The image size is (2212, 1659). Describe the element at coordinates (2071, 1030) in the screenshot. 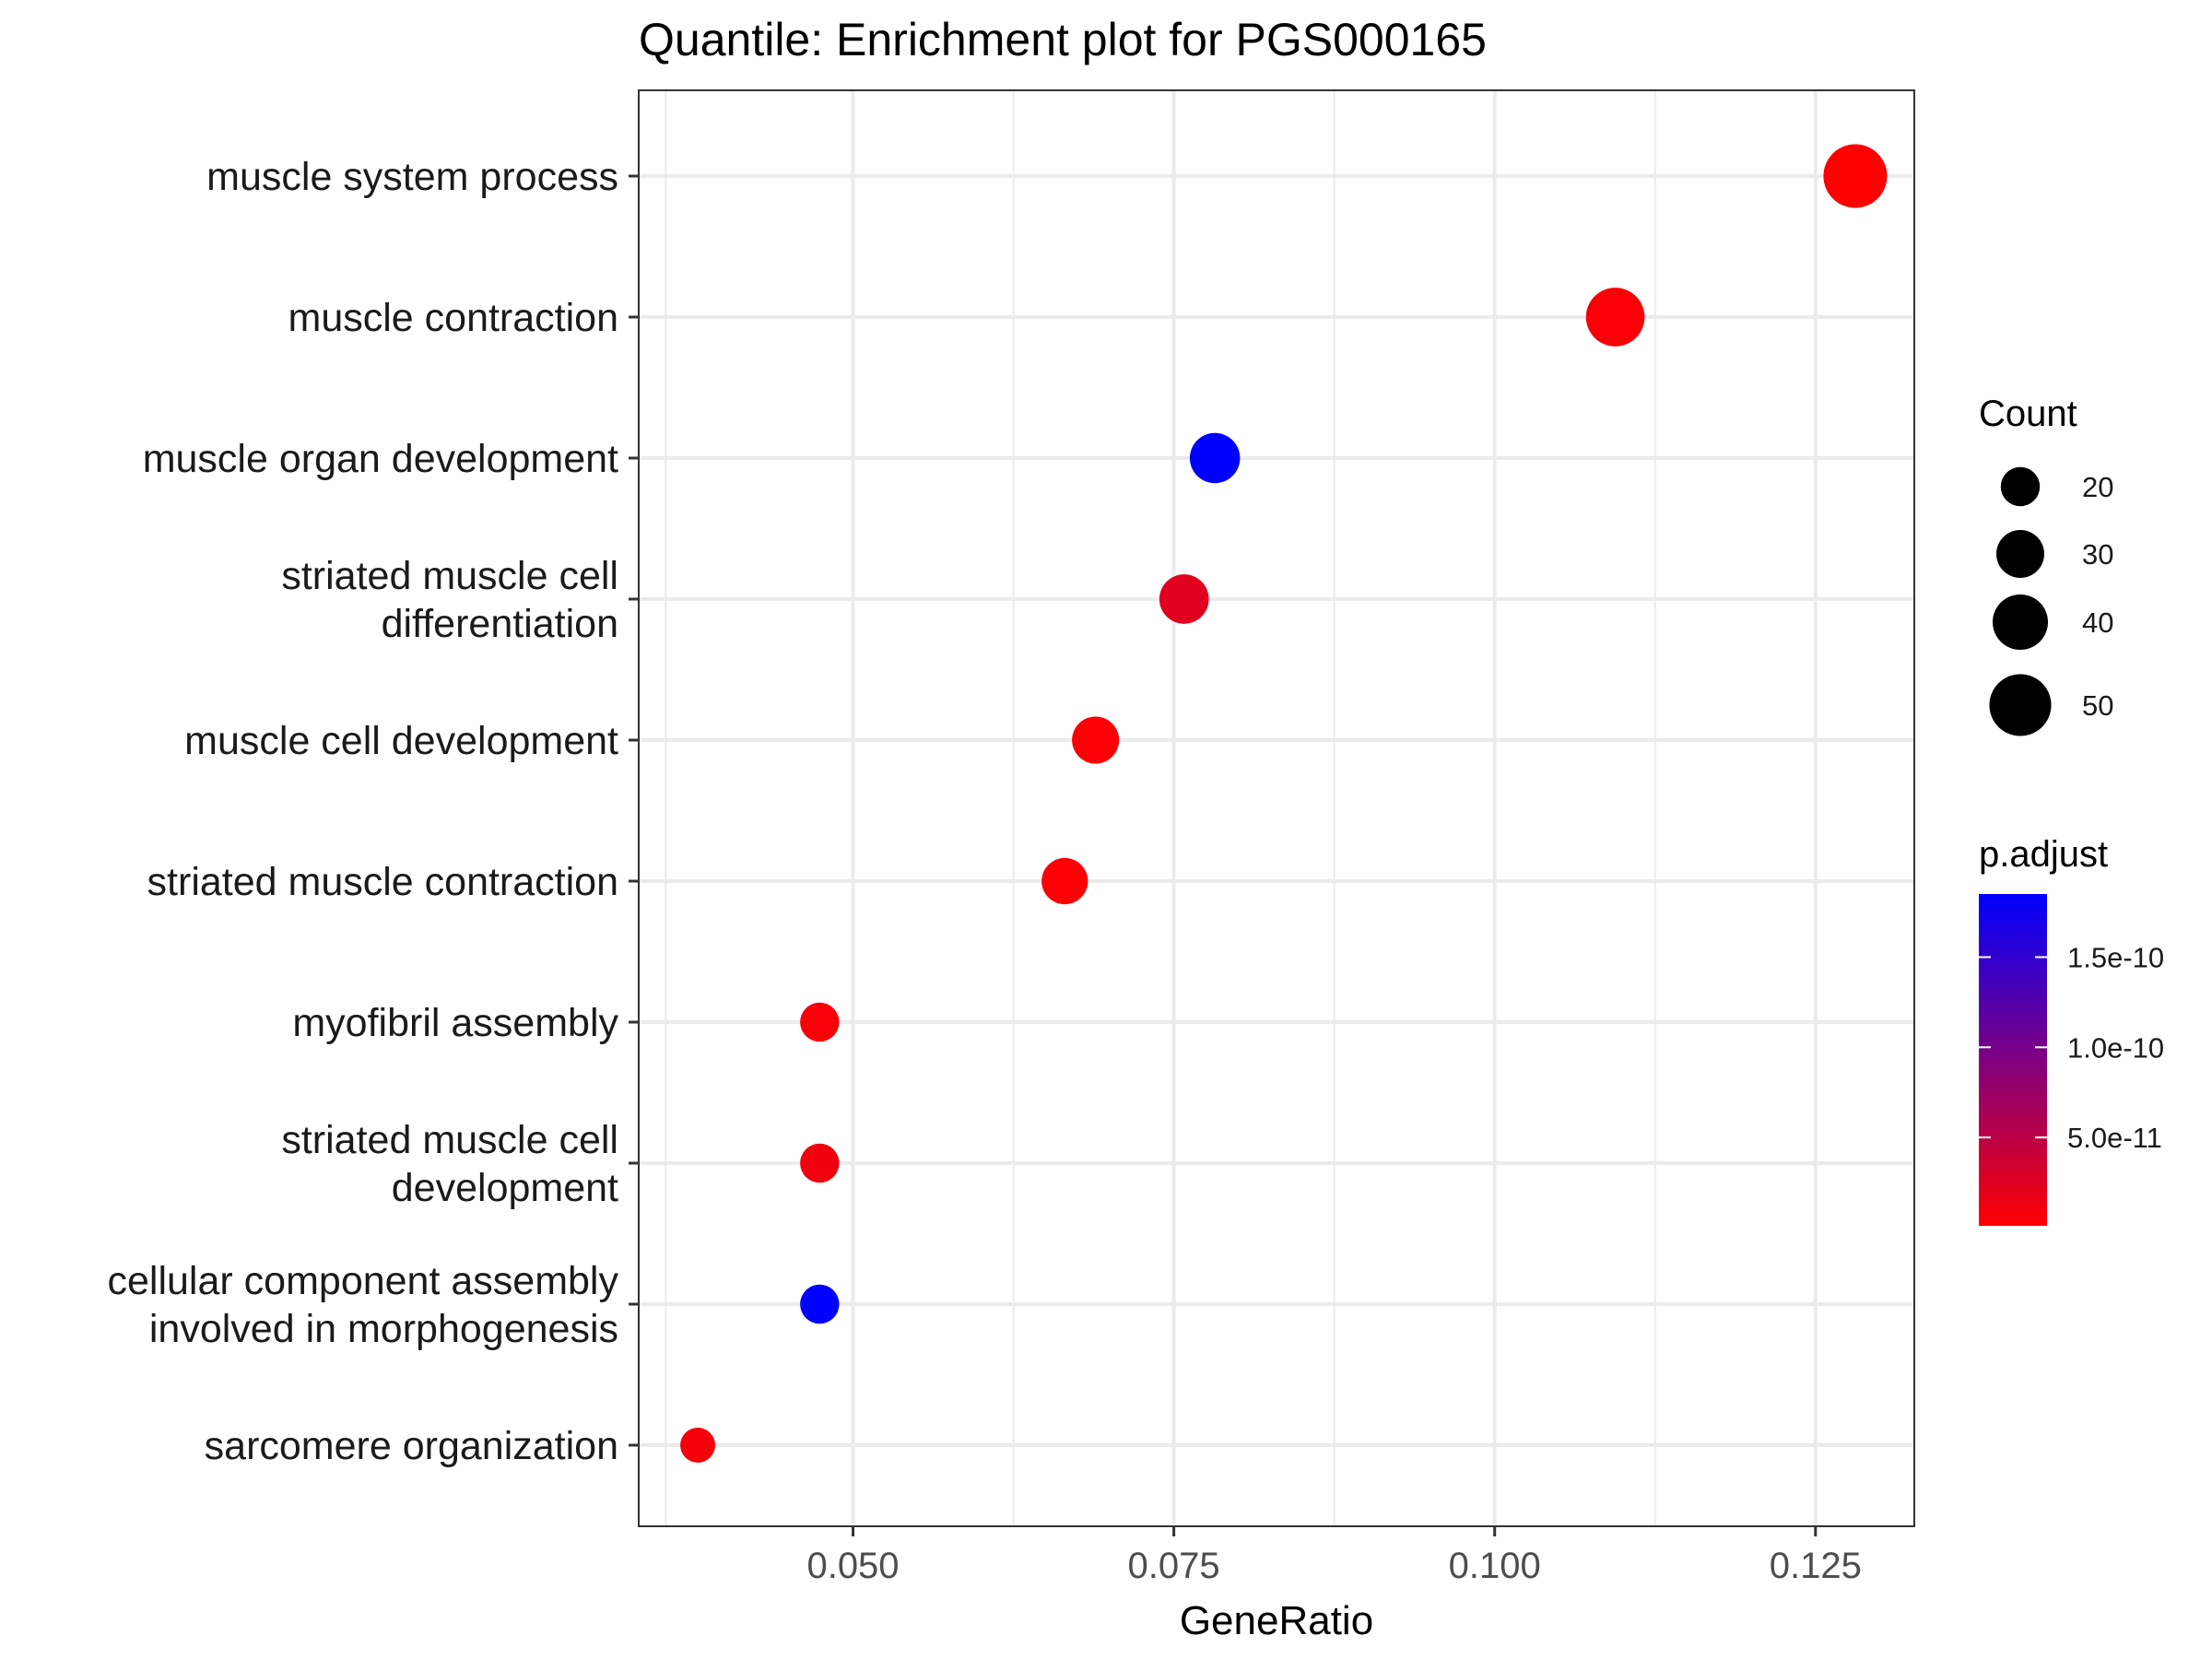

I see `color-legend: p.adjust 1.5e-10 1.0e-10 5.0e-11` at that location.